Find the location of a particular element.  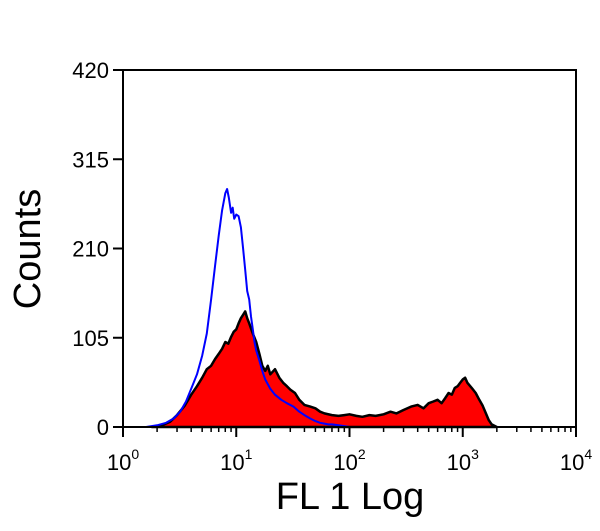

x-tick-label: 10⁰ is located at coordinates (123, 460).